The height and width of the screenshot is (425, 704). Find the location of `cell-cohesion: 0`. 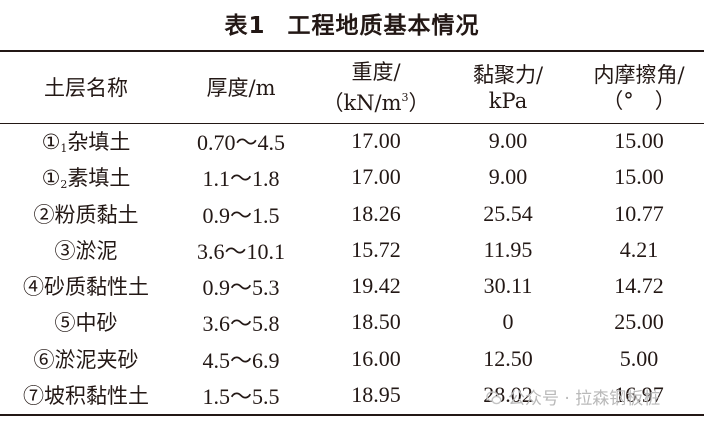

cell-cohesion: 0 is located at coordinates (508, 322).